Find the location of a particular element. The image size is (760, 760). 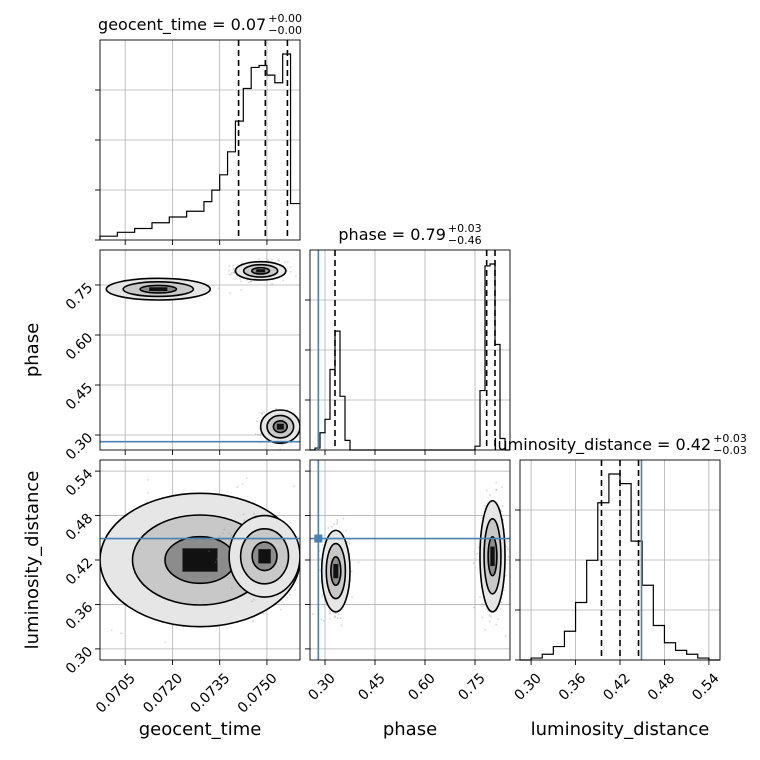

panel-title-phase: phase = 0.79 +0.03−0.46 is located at coordinates (409, 234).